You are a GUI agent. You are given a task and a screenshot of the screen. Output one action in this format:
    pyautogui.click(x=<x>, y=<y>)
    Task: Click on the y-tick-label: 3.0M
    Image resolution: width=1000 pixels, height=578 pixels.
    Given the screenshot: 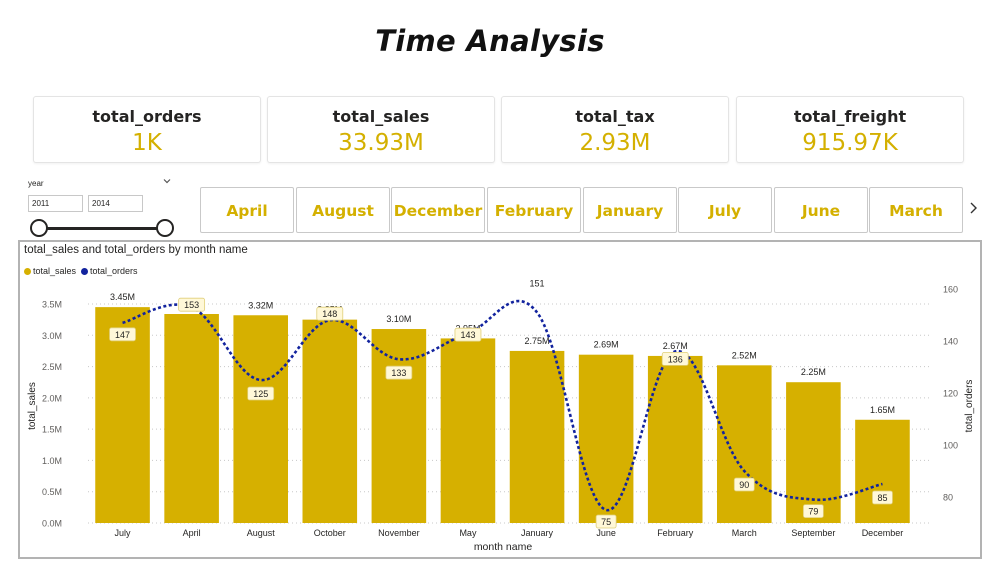 What is the action you would take?
    pyautogui.click(x=52, y=336)
    